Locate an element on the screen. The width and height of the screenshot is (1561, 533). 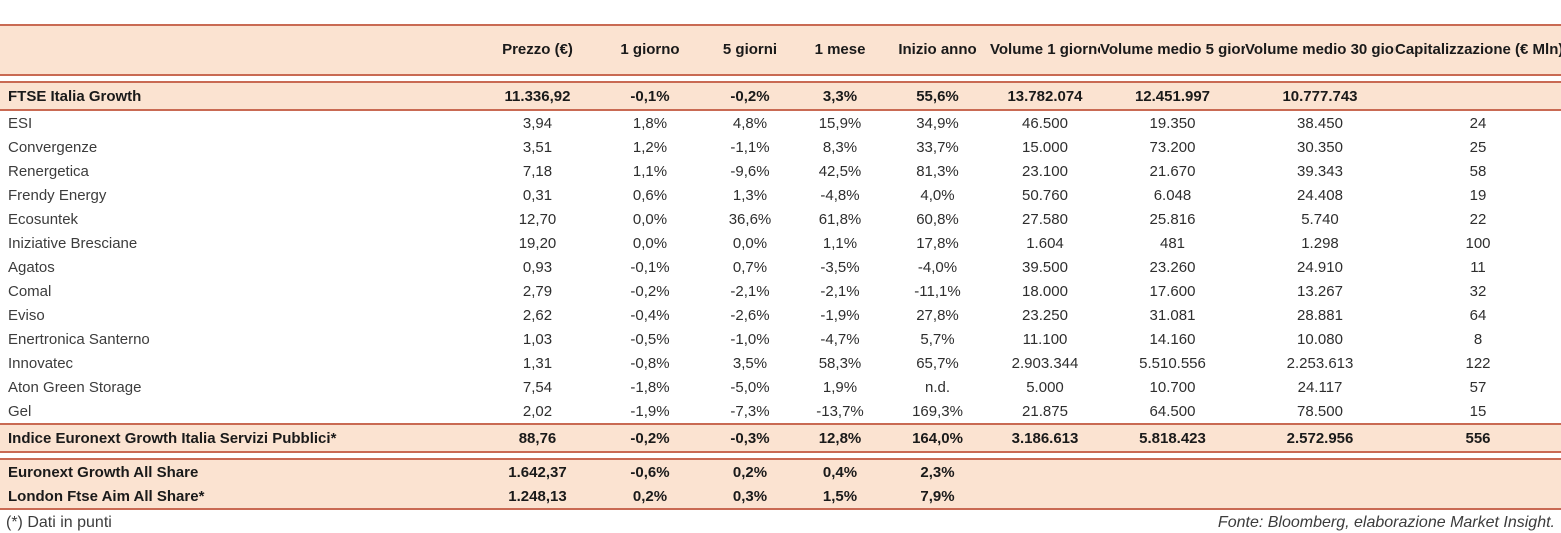
value-cell: 3,51 is located at coordinates (537, 147).